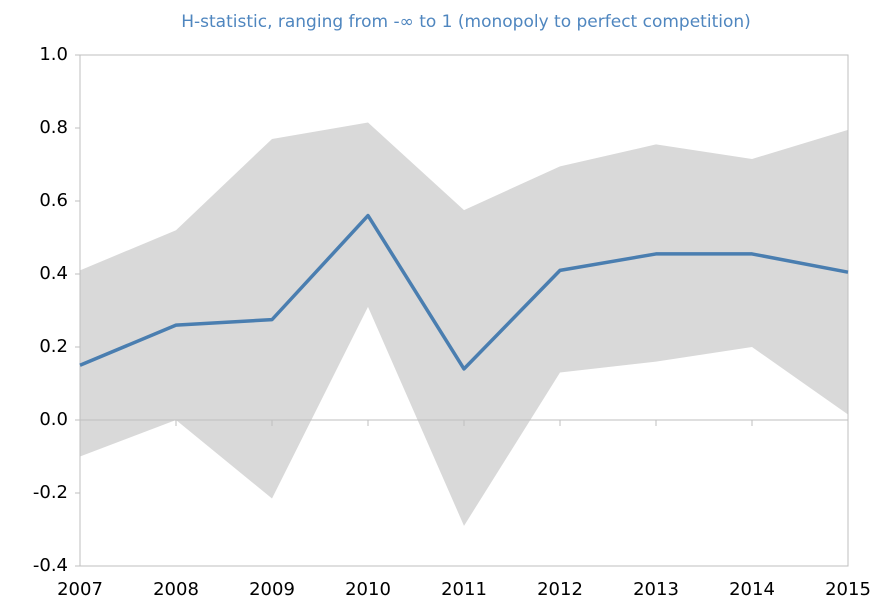 The width and height of the screenshot is (878, 612). Describe the element at coordinates (464, 589) in the screenshot. I see `x-tick-label: 2011` at that location.